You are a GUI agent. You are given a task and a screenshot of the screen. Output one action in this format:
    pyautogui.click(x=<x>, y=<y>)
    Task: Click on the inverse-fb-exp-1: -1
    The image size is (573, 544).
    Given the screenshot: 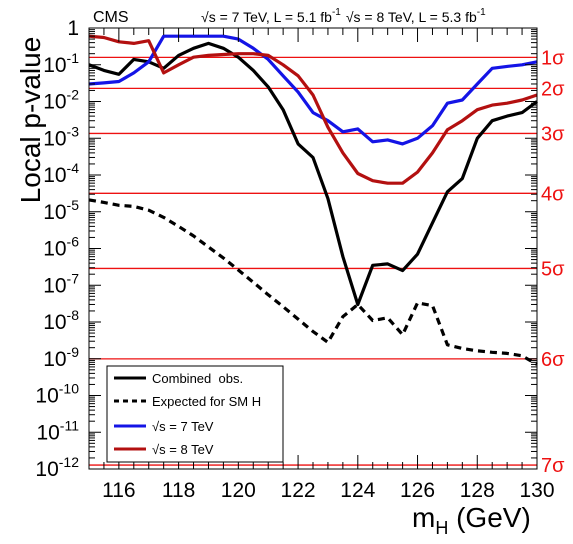 What is the action you would take?
    pyautogui.click(x=336, y=12)
    